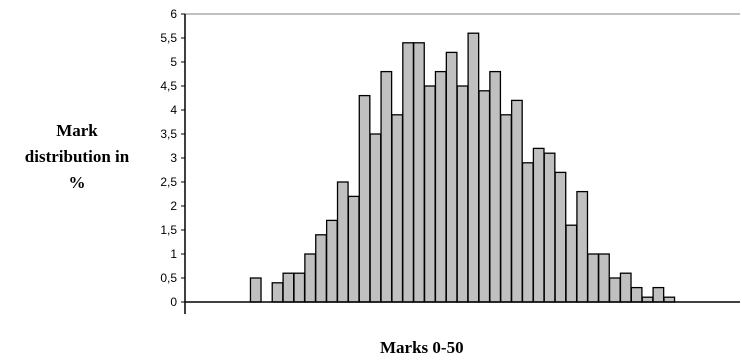 This screenshot has width=742, height=363. What do you see at coordinates (168, 134) in the screenshot?
I see `y-tick-label: 3,5` at bounding box center [168, 134].